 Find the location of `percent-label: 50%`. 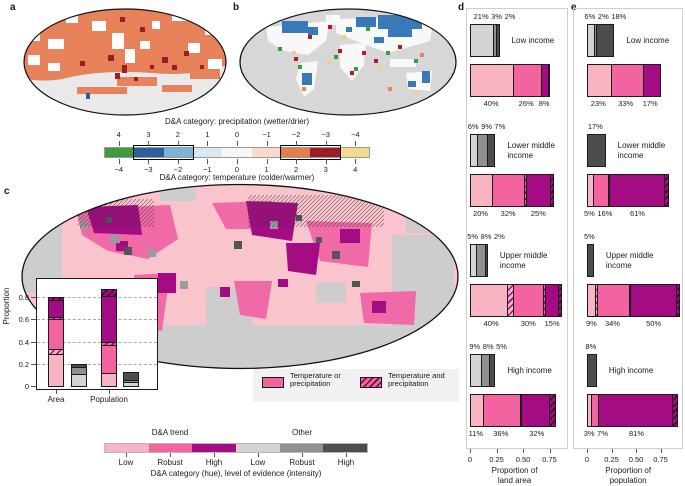

percent-label: 50% is located at coordinates (654, 323).